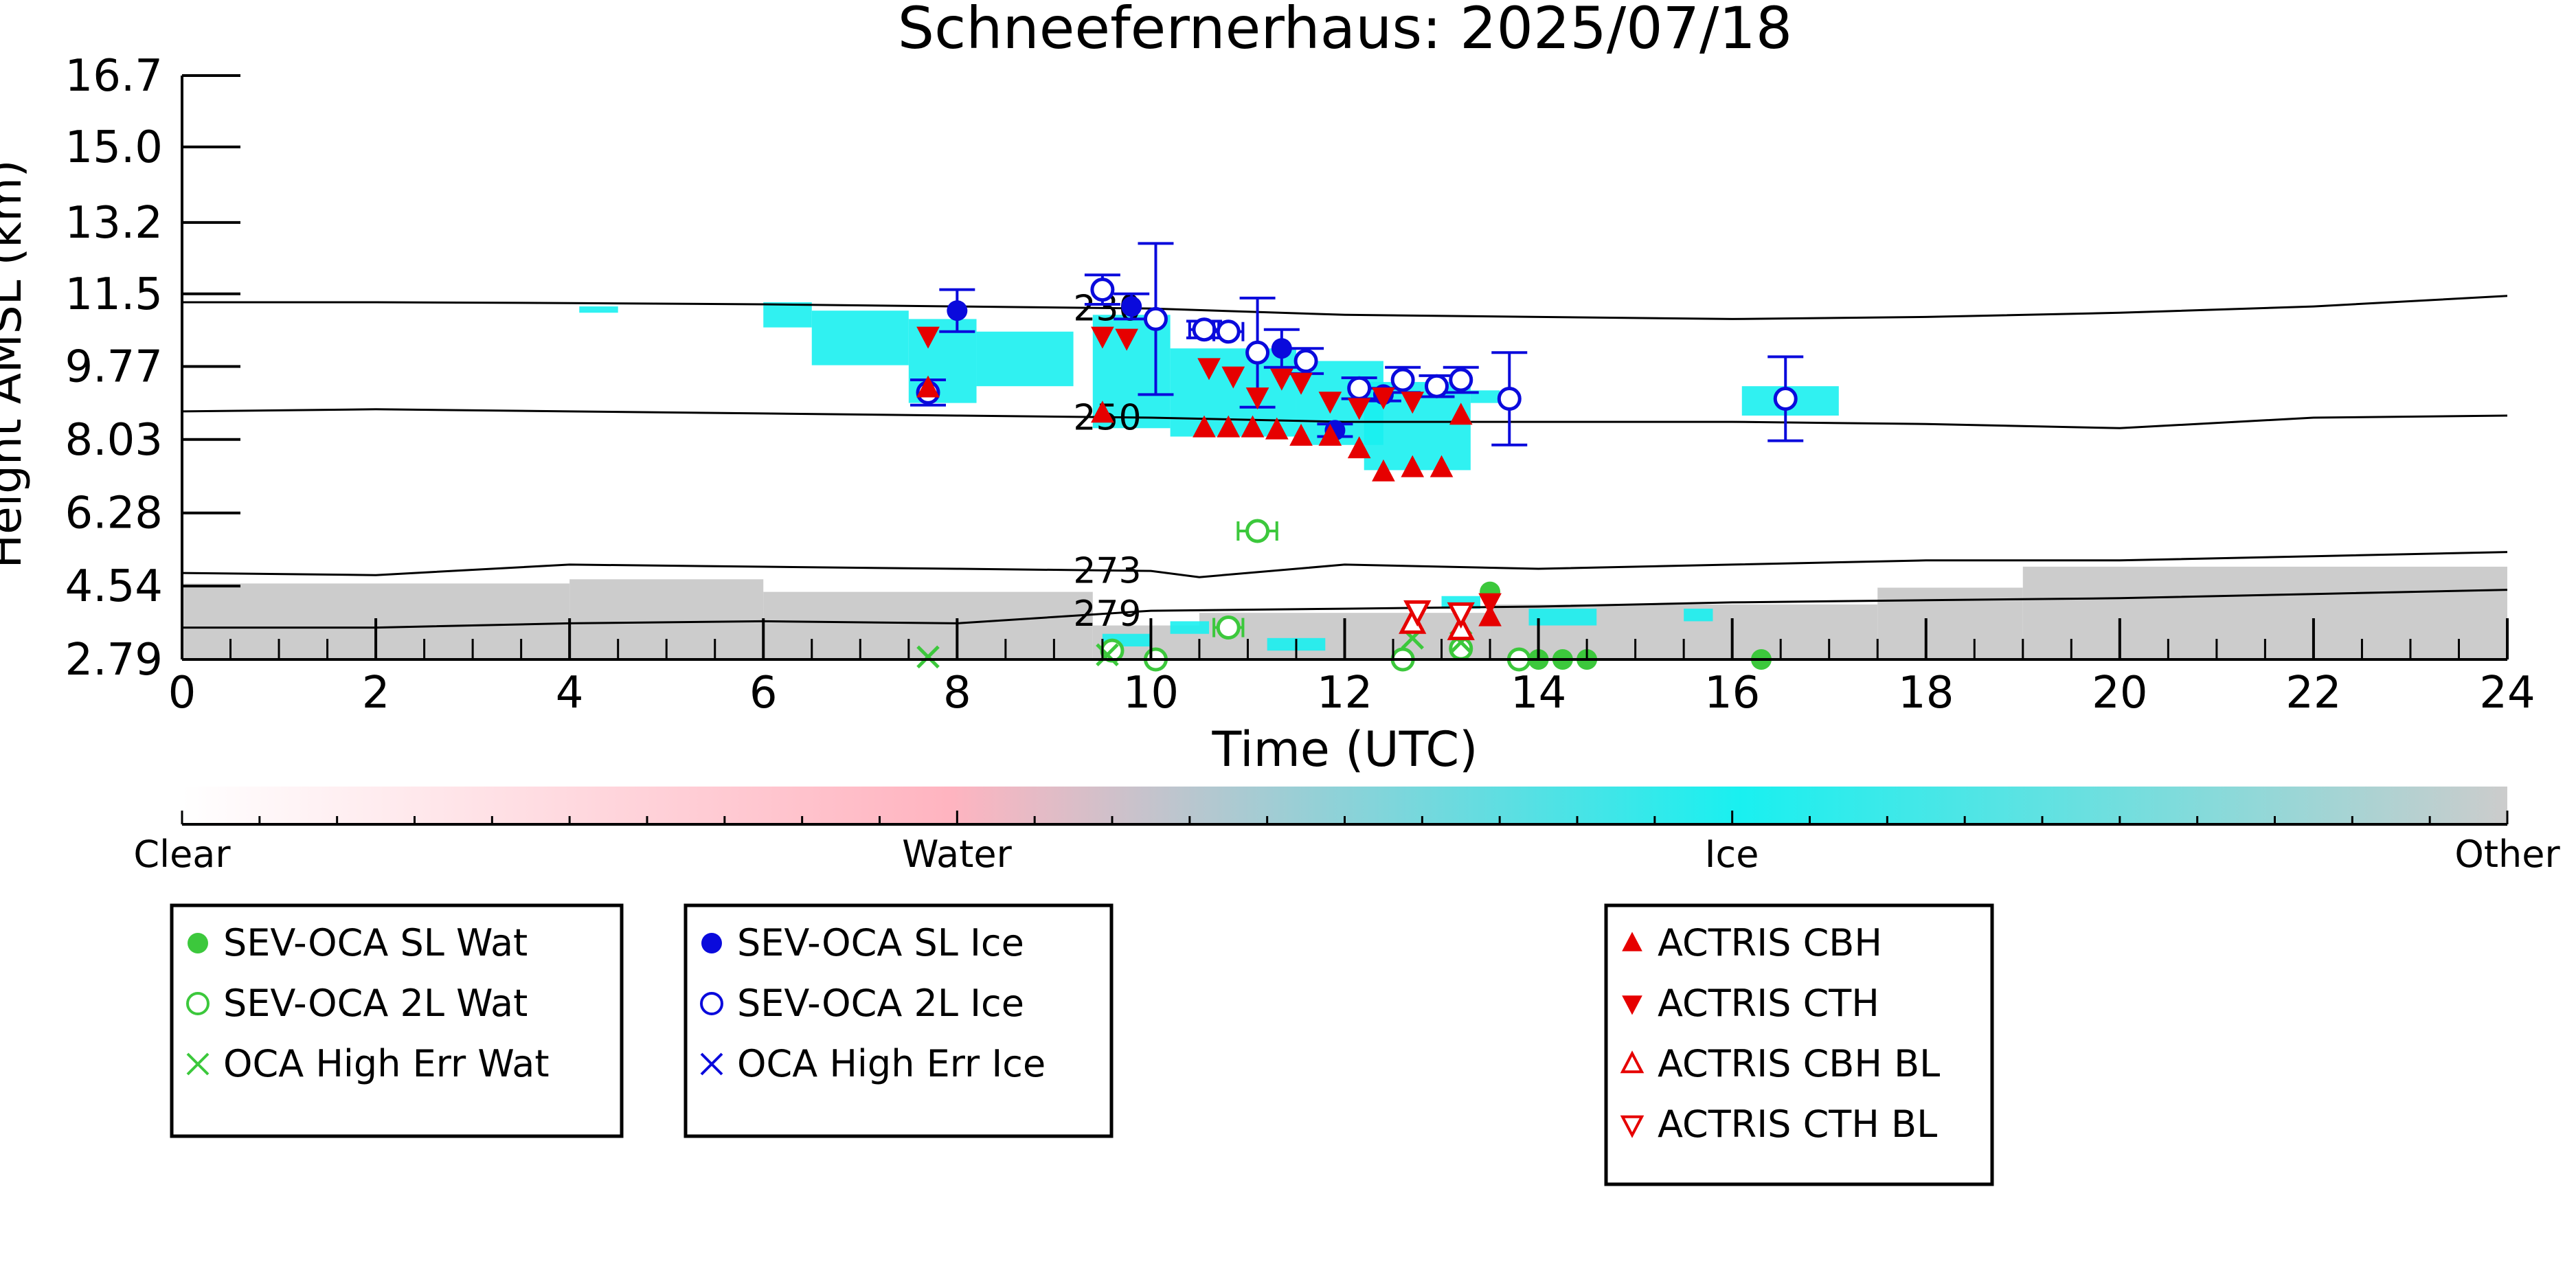 The width and height of the screenshot is (2576, 1288). I want to click on legend-label: ACTRIS CTH BL, so click(1797, 1124).